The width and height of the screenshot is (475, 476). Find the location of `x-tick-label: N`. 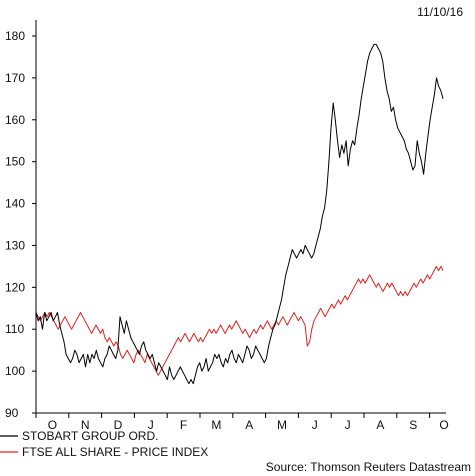

x-tick-label: N is located at coordinates (85, 425).